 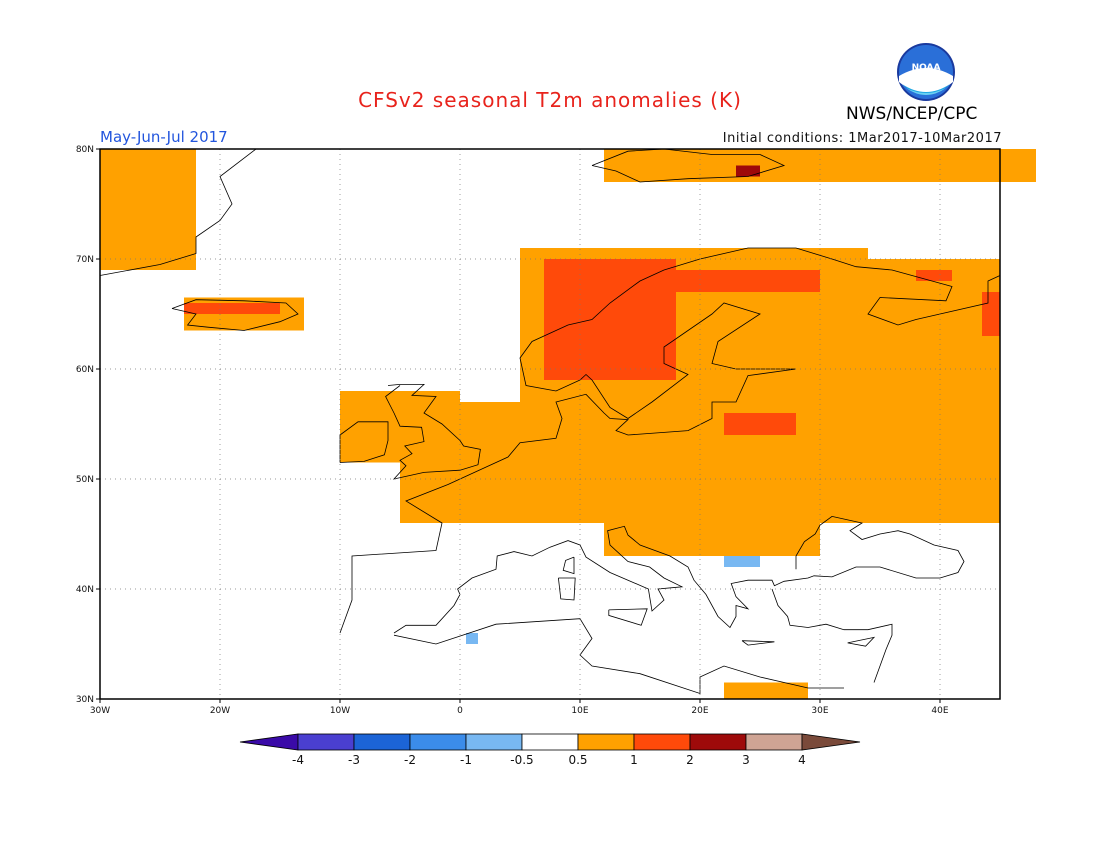 What do you see at coordinates (298, 760) in the screenshot?
I see `colorbar-tick-label: -4` at bounding box center [298, 760].